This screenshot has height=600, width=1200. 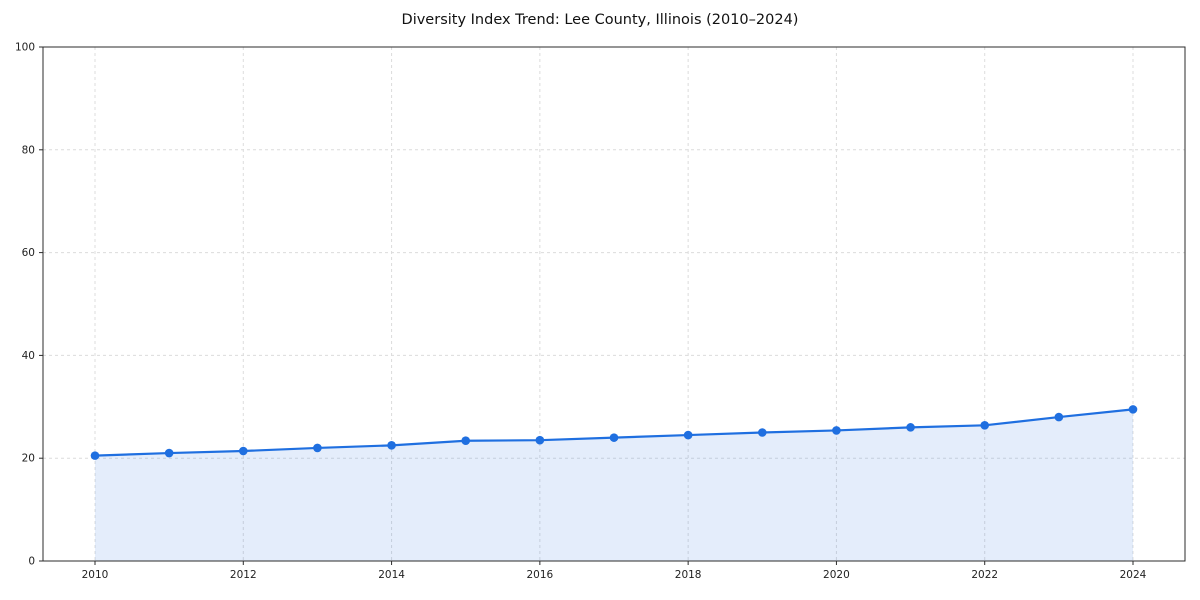 I want to click on data-point-2015, so click(x=466, y=441).